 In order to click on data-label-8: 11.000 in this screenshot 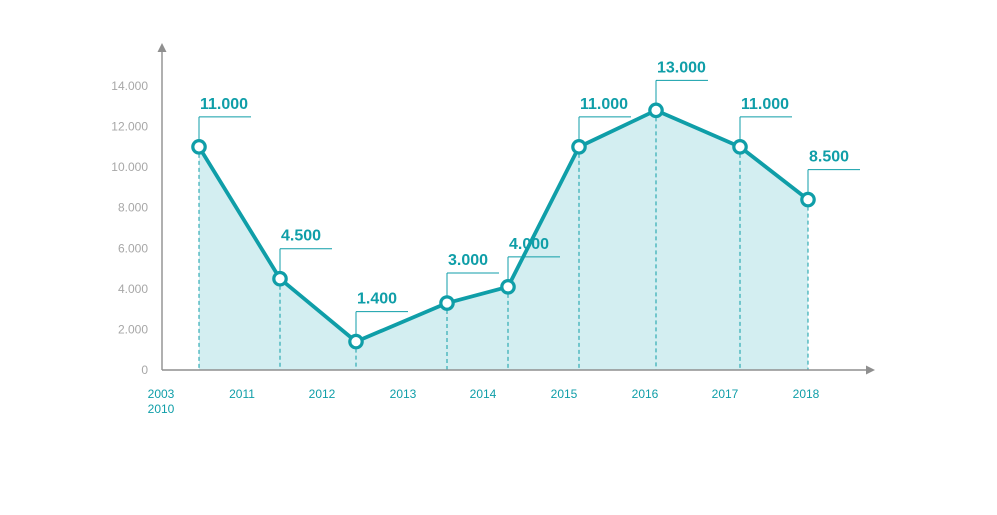, I will do `click(765, 104)`.